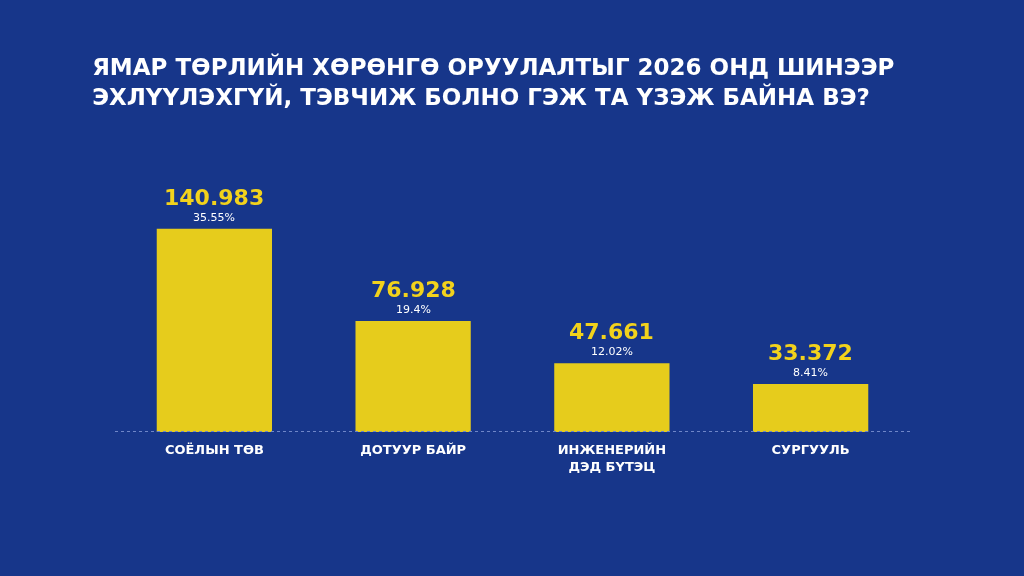 Image resolution: width=1024 pixels, height=576 pixels. What do you see at coordinates (810, 449) in the screenshot?
I see `x-tick-label: СУРГУУЛЬ` at bounding box center [810, 449].